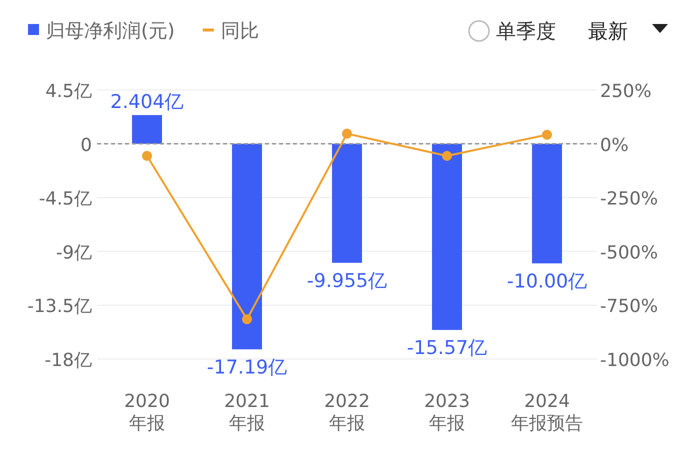 The width and height of the screenshot is (700, 455). I want to click on ytick: -4.5亿, so click(65, 199).